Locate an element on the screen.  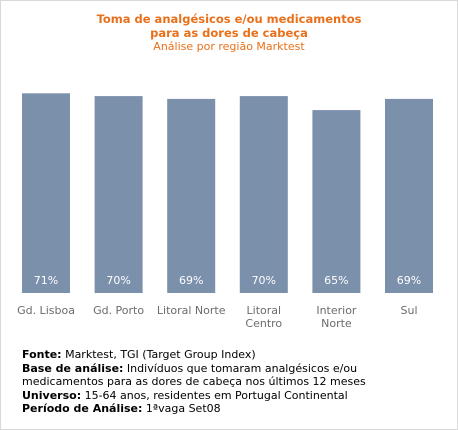
bar-value-label-2: 69% is located at coordinates (191, 280).